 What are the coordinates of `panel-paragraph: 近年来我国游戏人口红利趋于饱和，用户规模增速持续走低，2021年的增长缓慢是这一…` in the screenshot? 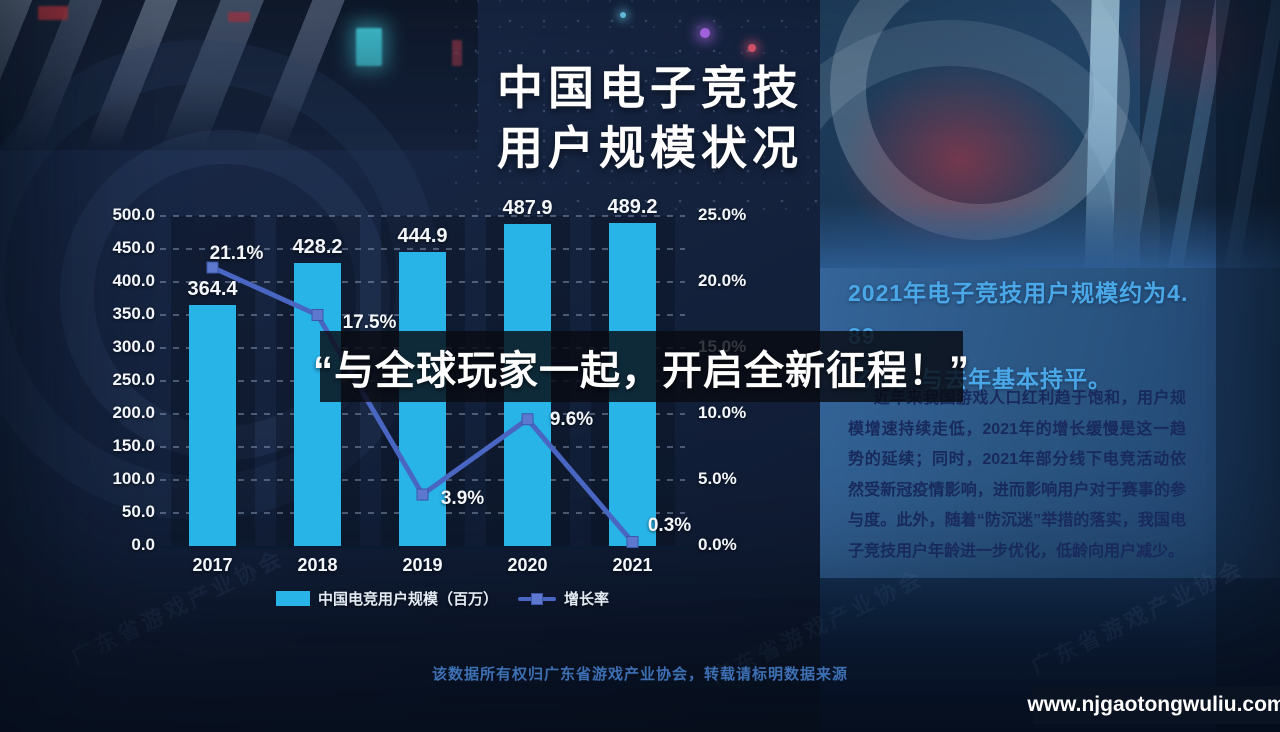 It's located at (1017, 475).